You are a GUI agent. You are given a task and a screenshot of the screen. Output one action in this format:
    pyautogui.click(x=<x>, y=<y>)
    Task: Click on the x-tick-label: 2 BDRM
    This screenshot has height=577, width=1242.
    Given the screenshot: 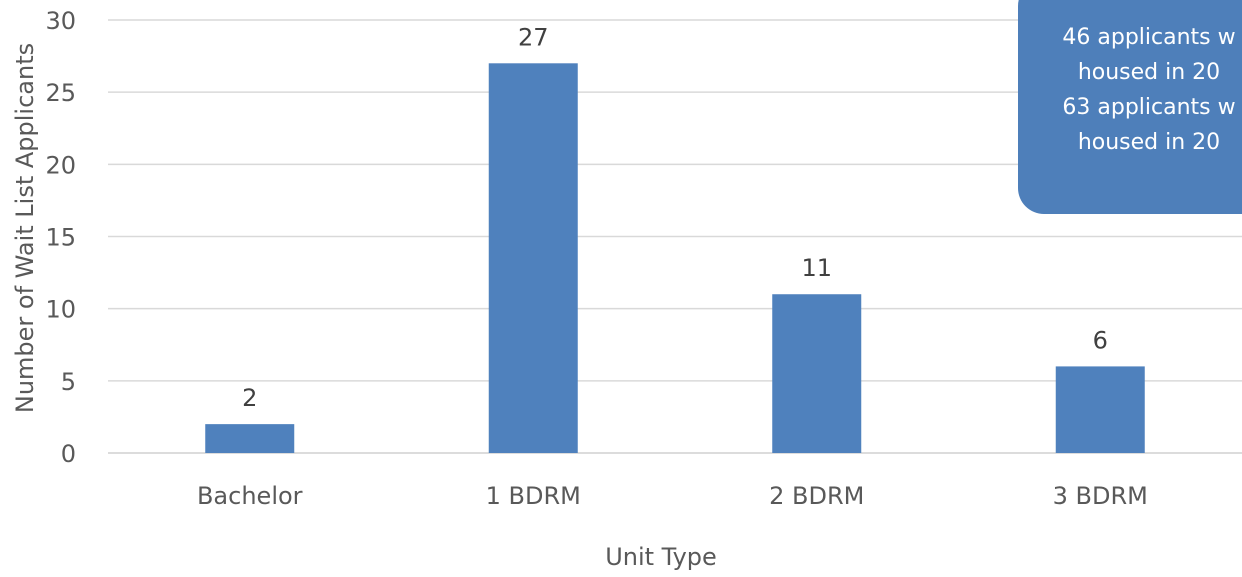 What is the action you would take?
    pyautogui.click(x=816, y=496)
    